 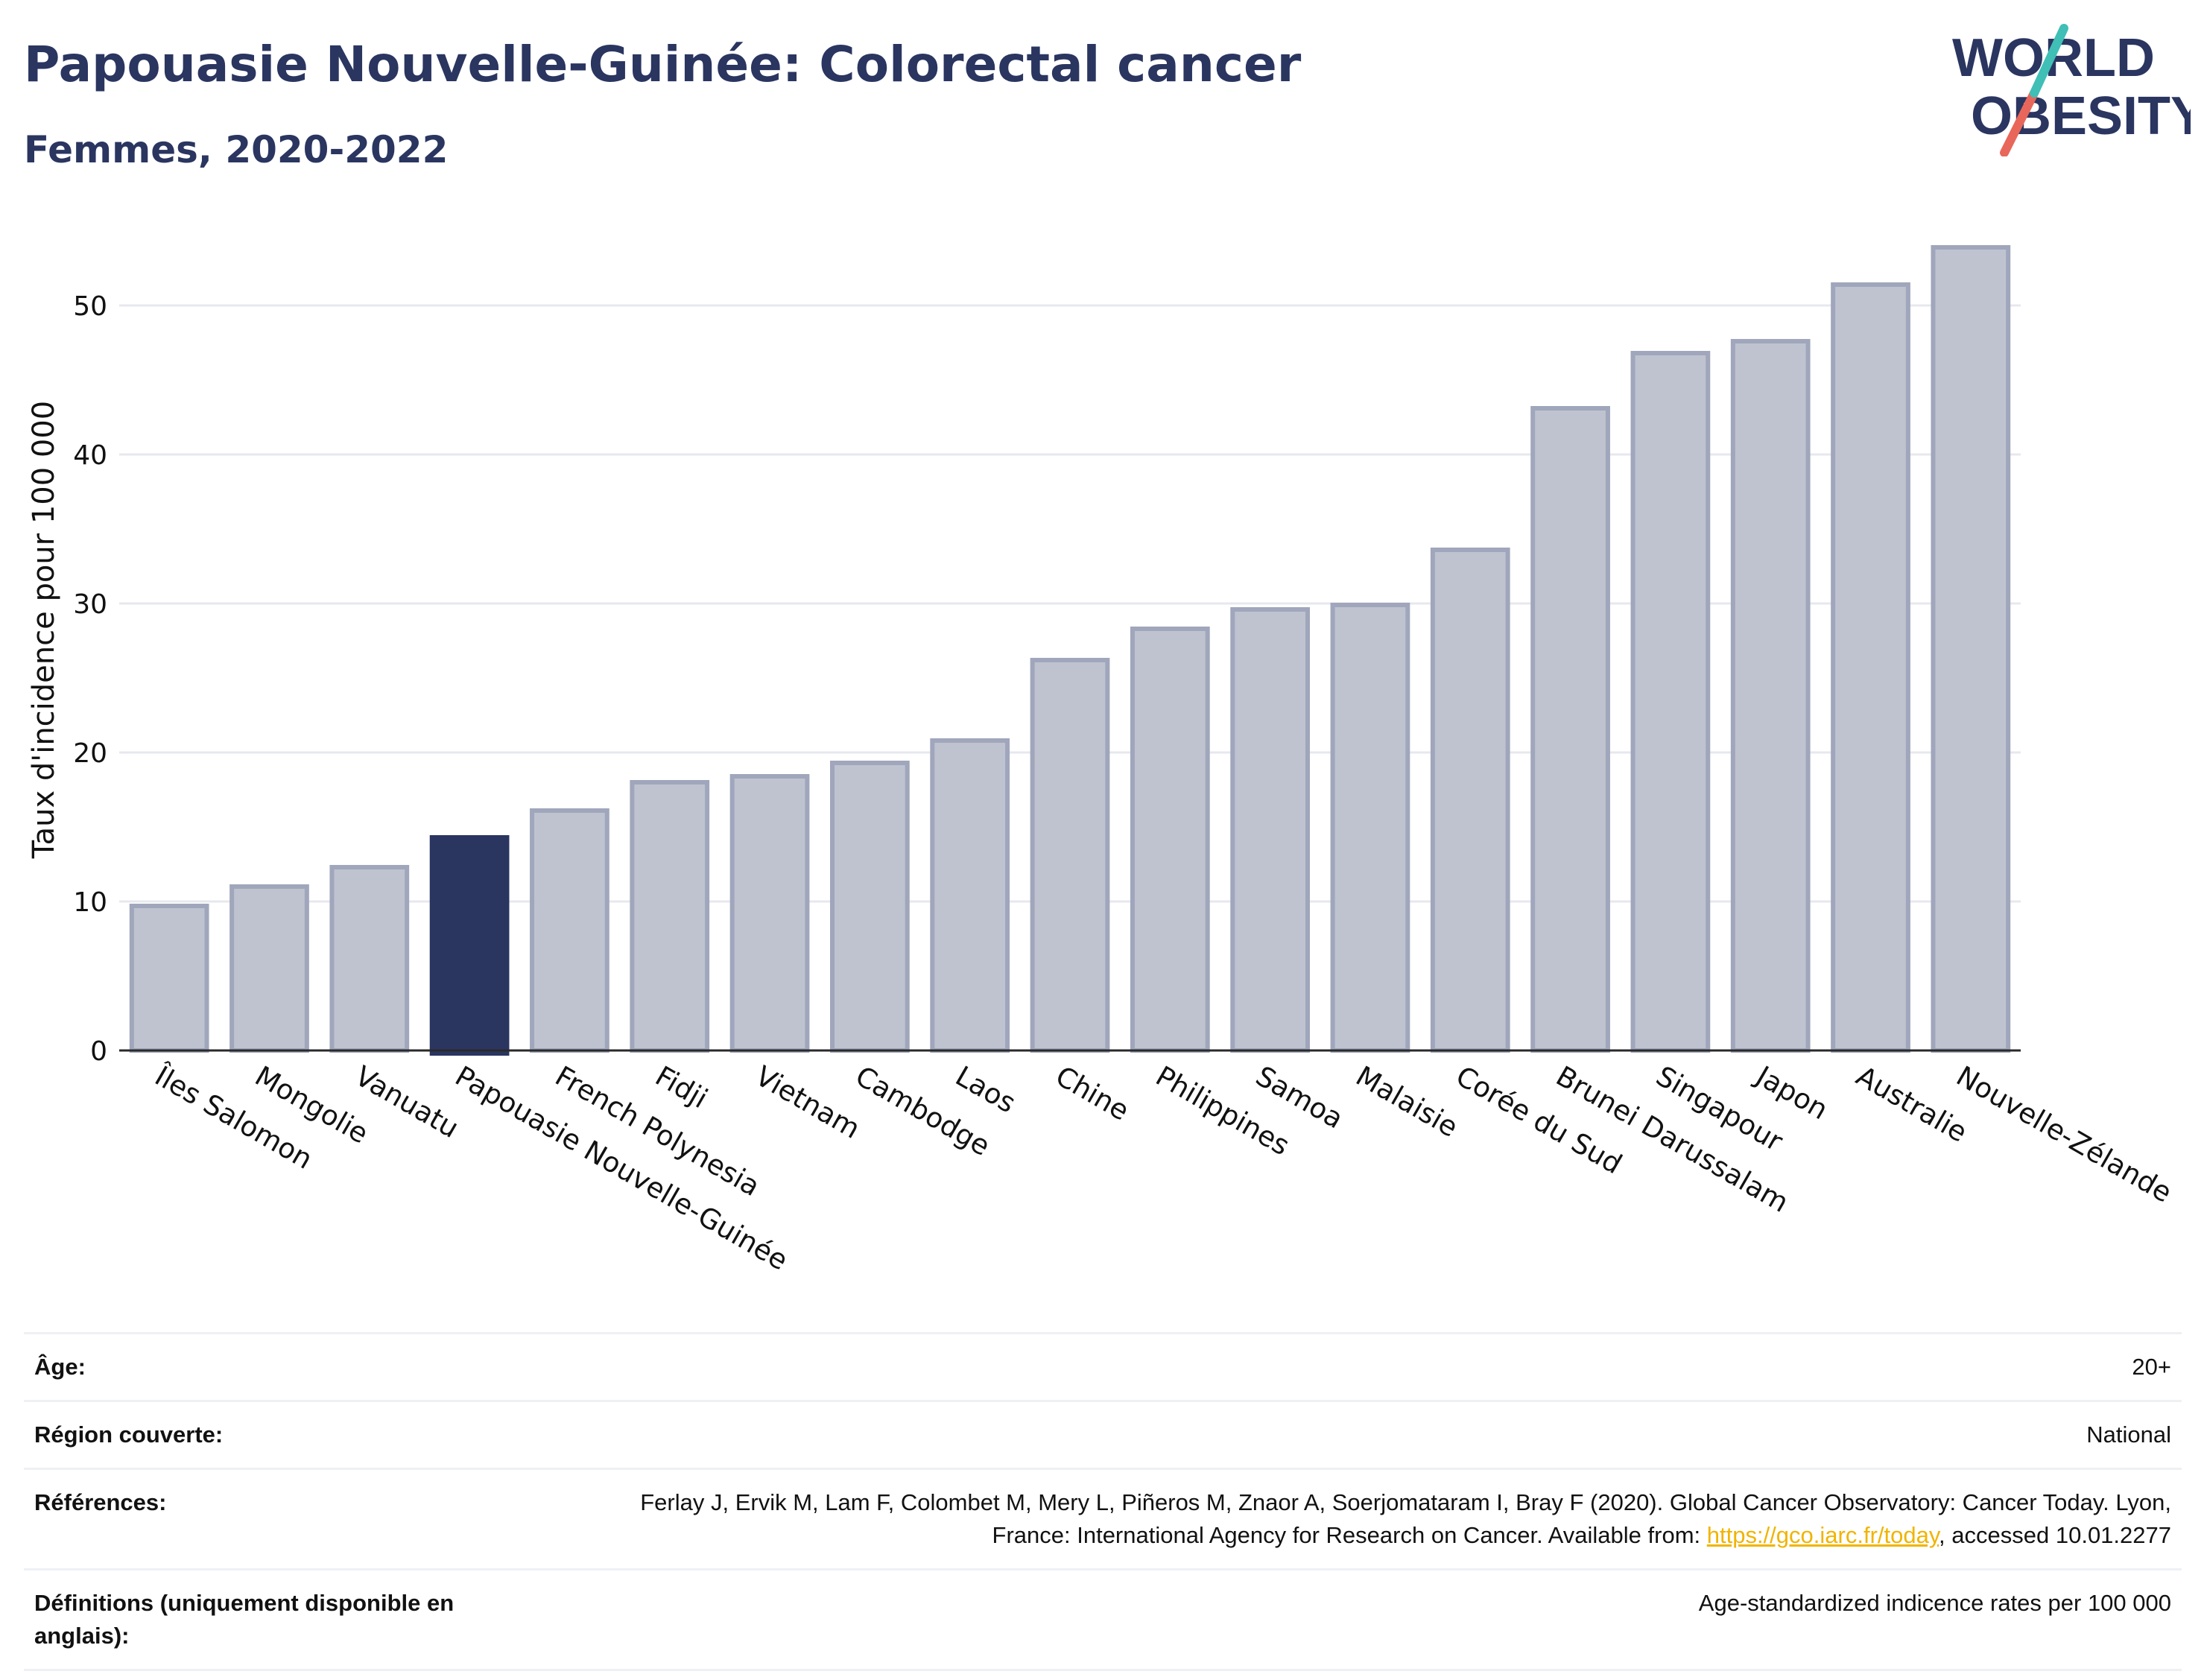 What do you see at coordinates (60, 1367) in the screenshot?
I see `age-label: Âge:` at bounding box center [60, 1367].